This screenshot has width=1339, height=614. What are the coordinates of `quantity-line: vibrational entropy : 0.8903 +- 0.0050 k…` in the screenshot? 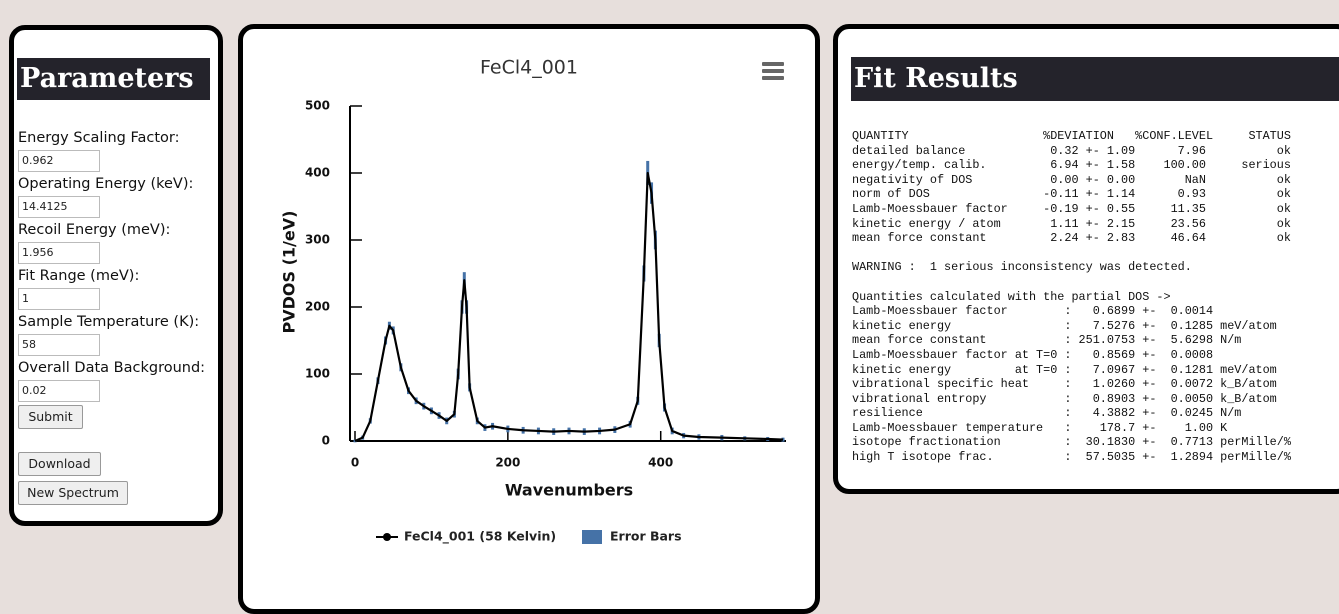 It's located at (1064, 398).